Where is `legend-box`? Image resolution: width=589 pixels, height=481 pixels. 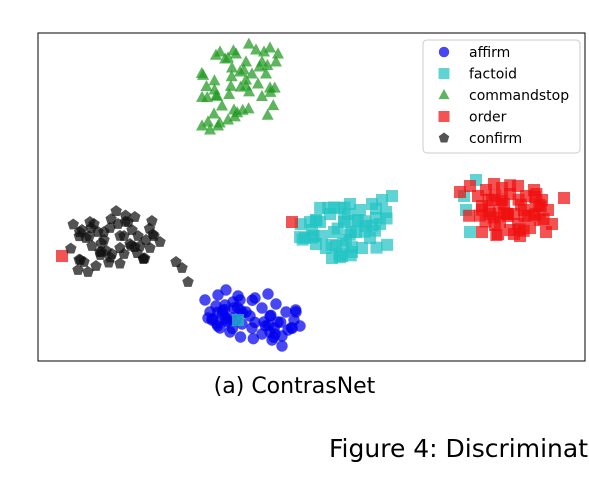 legend-box is located at coordinates (501, 96).